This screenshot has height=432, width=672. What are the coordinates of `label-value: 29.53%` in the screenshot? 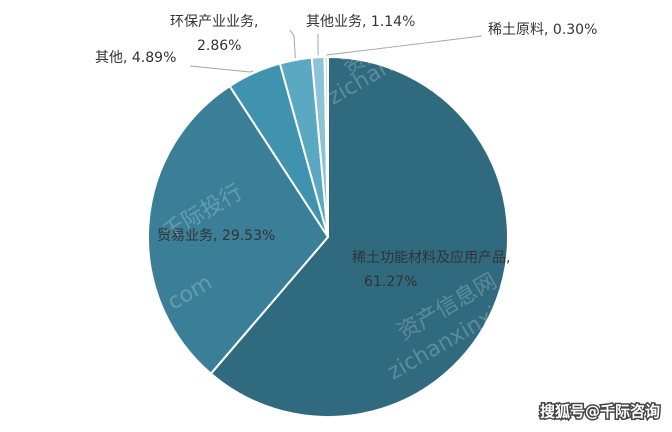 It's located at (248, 236).